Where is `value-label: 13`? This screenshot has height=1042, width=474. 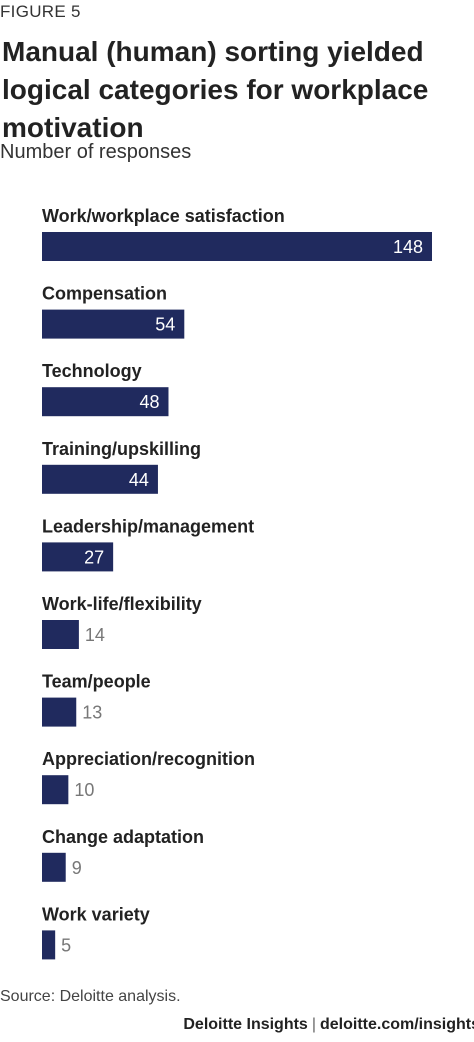
value-label: 13 is located at coordinates (92, 713).